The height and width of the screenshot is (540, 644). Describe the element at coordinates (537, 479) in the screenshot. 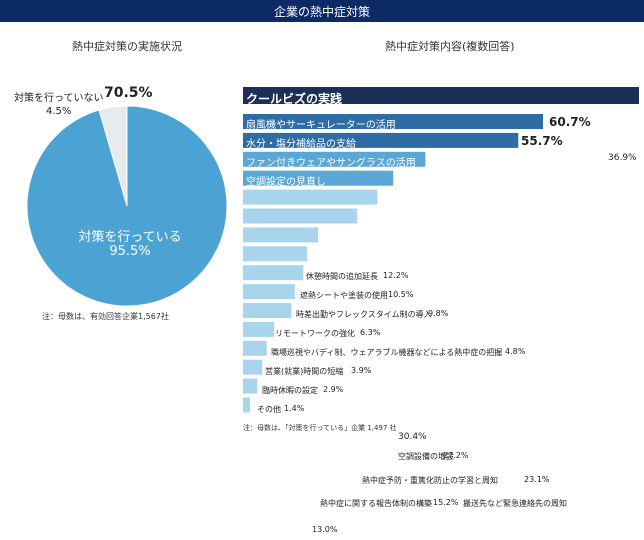

I see `bar-value-5: 23.1%` at that location.